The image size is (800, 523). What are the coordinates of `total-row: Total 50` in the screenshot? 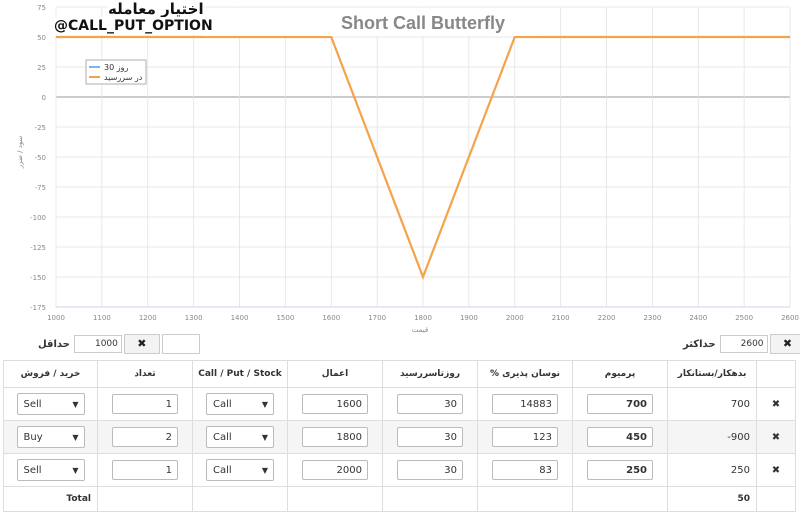 It's located at (399, 499).